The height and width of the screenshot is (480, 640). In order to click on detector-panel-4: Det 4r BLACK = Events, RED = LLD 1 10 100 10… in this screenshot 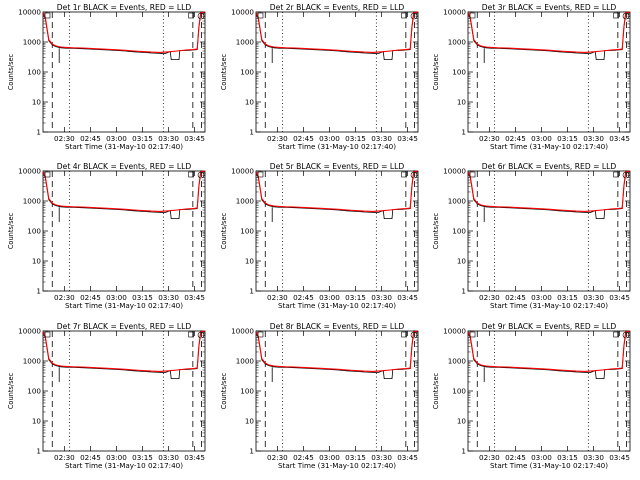, I will do `click(106, 236)`.